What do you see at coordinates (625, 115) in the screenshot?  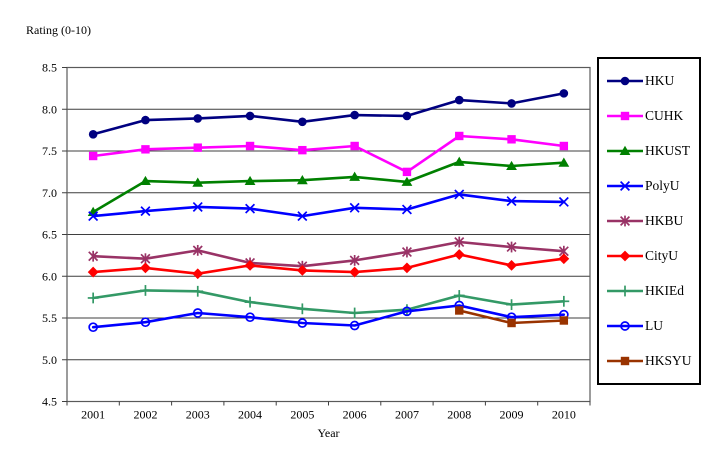 I see `legend-marker-cuhk` at bounding box center [625, 115].